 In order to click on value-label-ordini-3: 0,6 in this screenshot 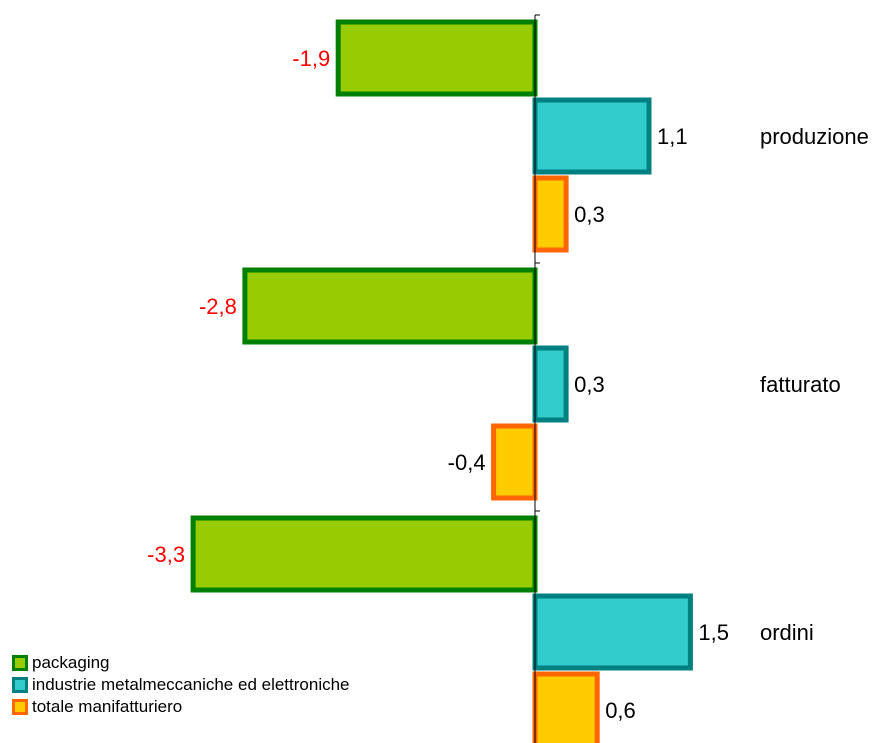, I will do `click(620, 710)`.